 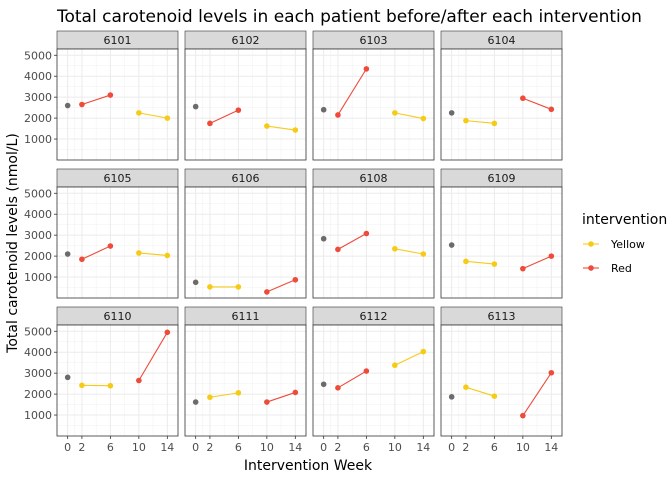 I want to click on facet-panel-6110: 6110 1000 2000 3000 4000 5000 0 2 6 10 14, so click(x=101, y=380).